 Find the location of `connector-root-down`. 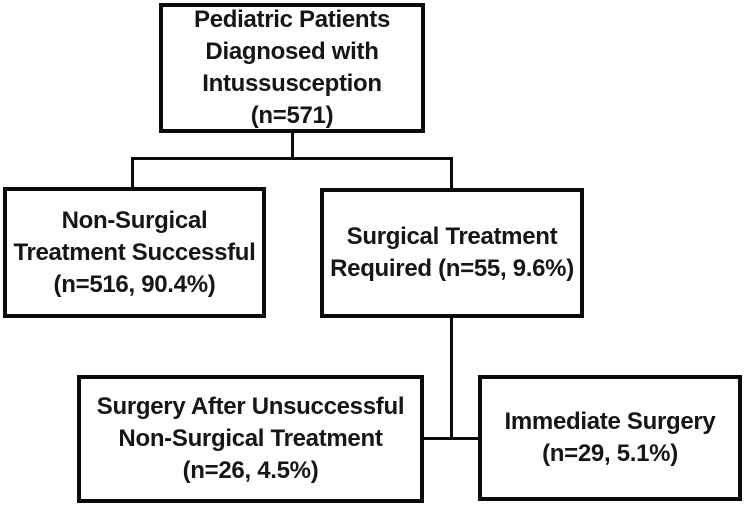

connector-root-down is located at coordinates (292, 146).